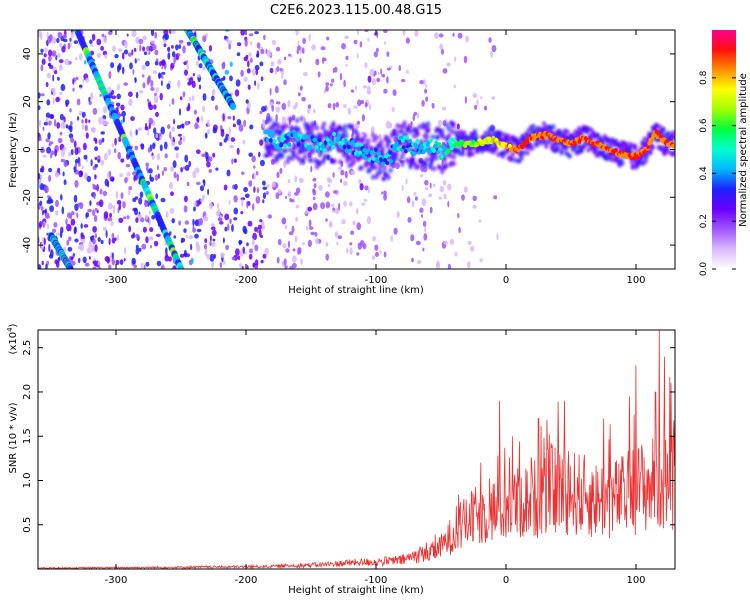  What do you see at coordinates (704, 269) in the screenshot?
I see `colorbar-tick-label: 0.0` at bounding box center [704, 269].